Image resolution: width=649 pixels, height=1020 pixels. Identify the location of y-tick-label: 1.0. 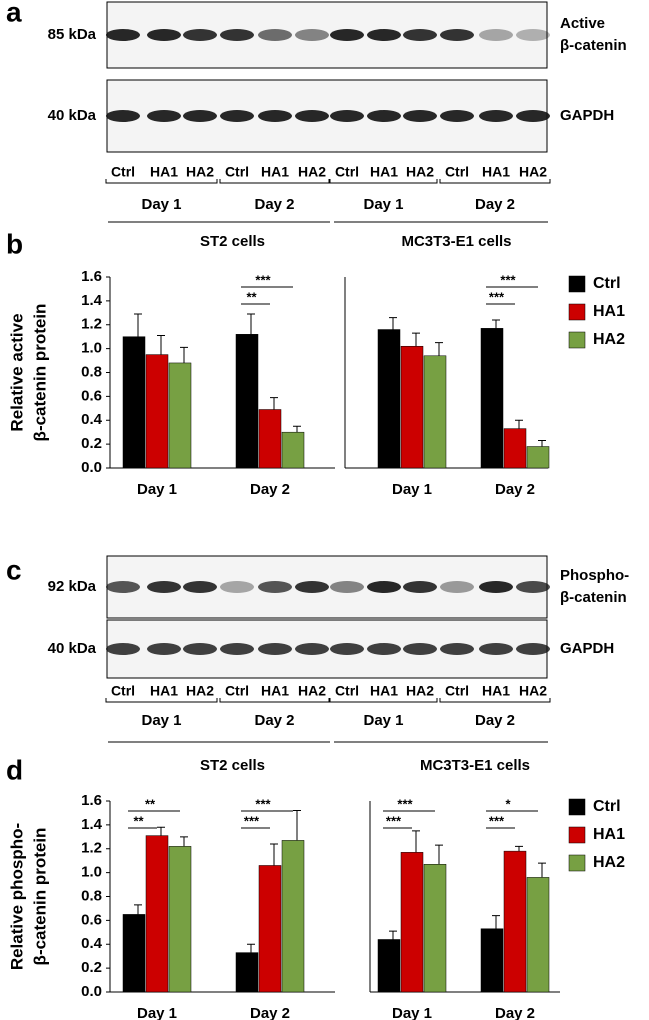
(91, 348).